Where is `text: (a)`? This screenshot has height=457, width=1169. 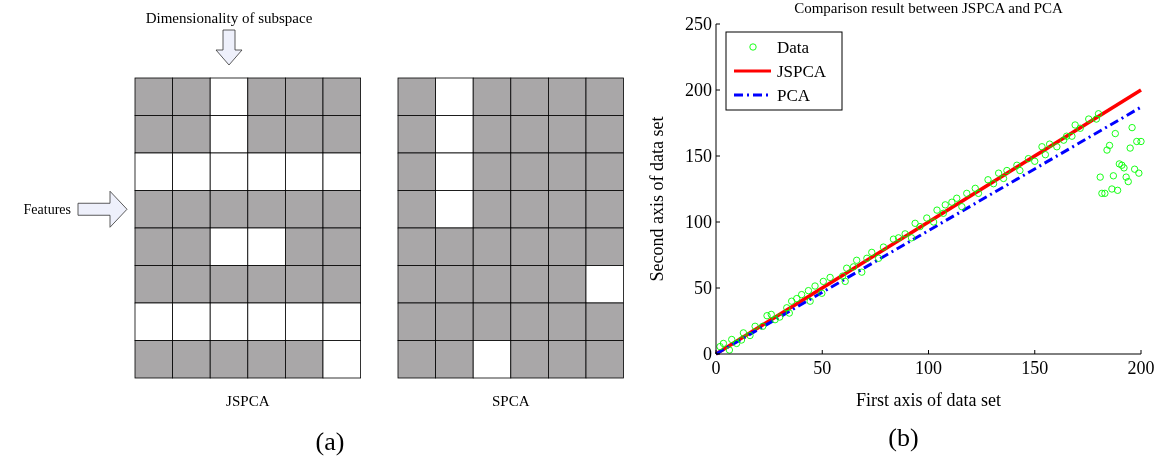
text: (a) is located at coordinates (330, 441).